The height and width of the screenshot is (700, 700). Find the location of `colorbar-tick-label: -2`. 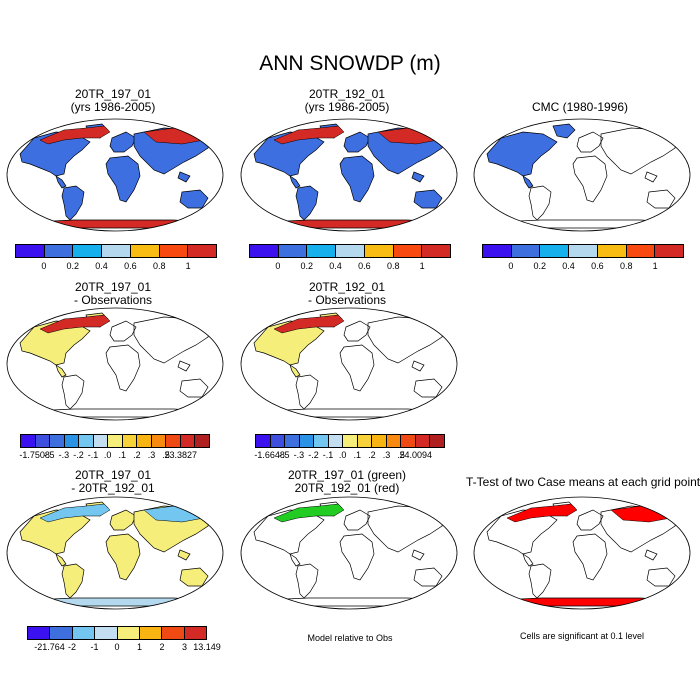

colorbar-tick-label: -2 is located at coordinates (72, 647).